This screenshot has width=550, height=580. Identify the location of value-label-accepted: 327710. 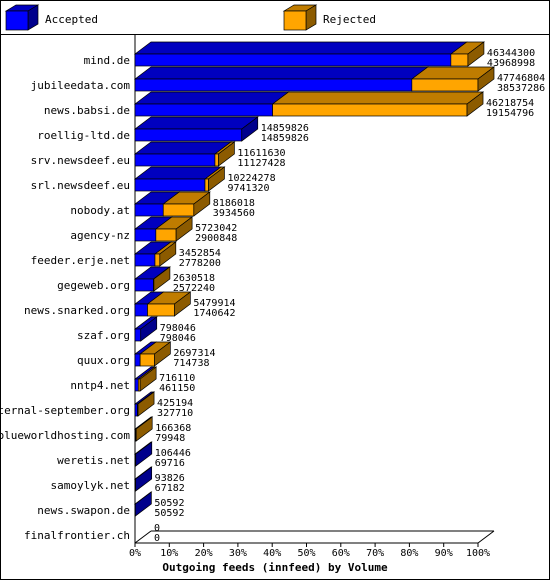
(175, 413).